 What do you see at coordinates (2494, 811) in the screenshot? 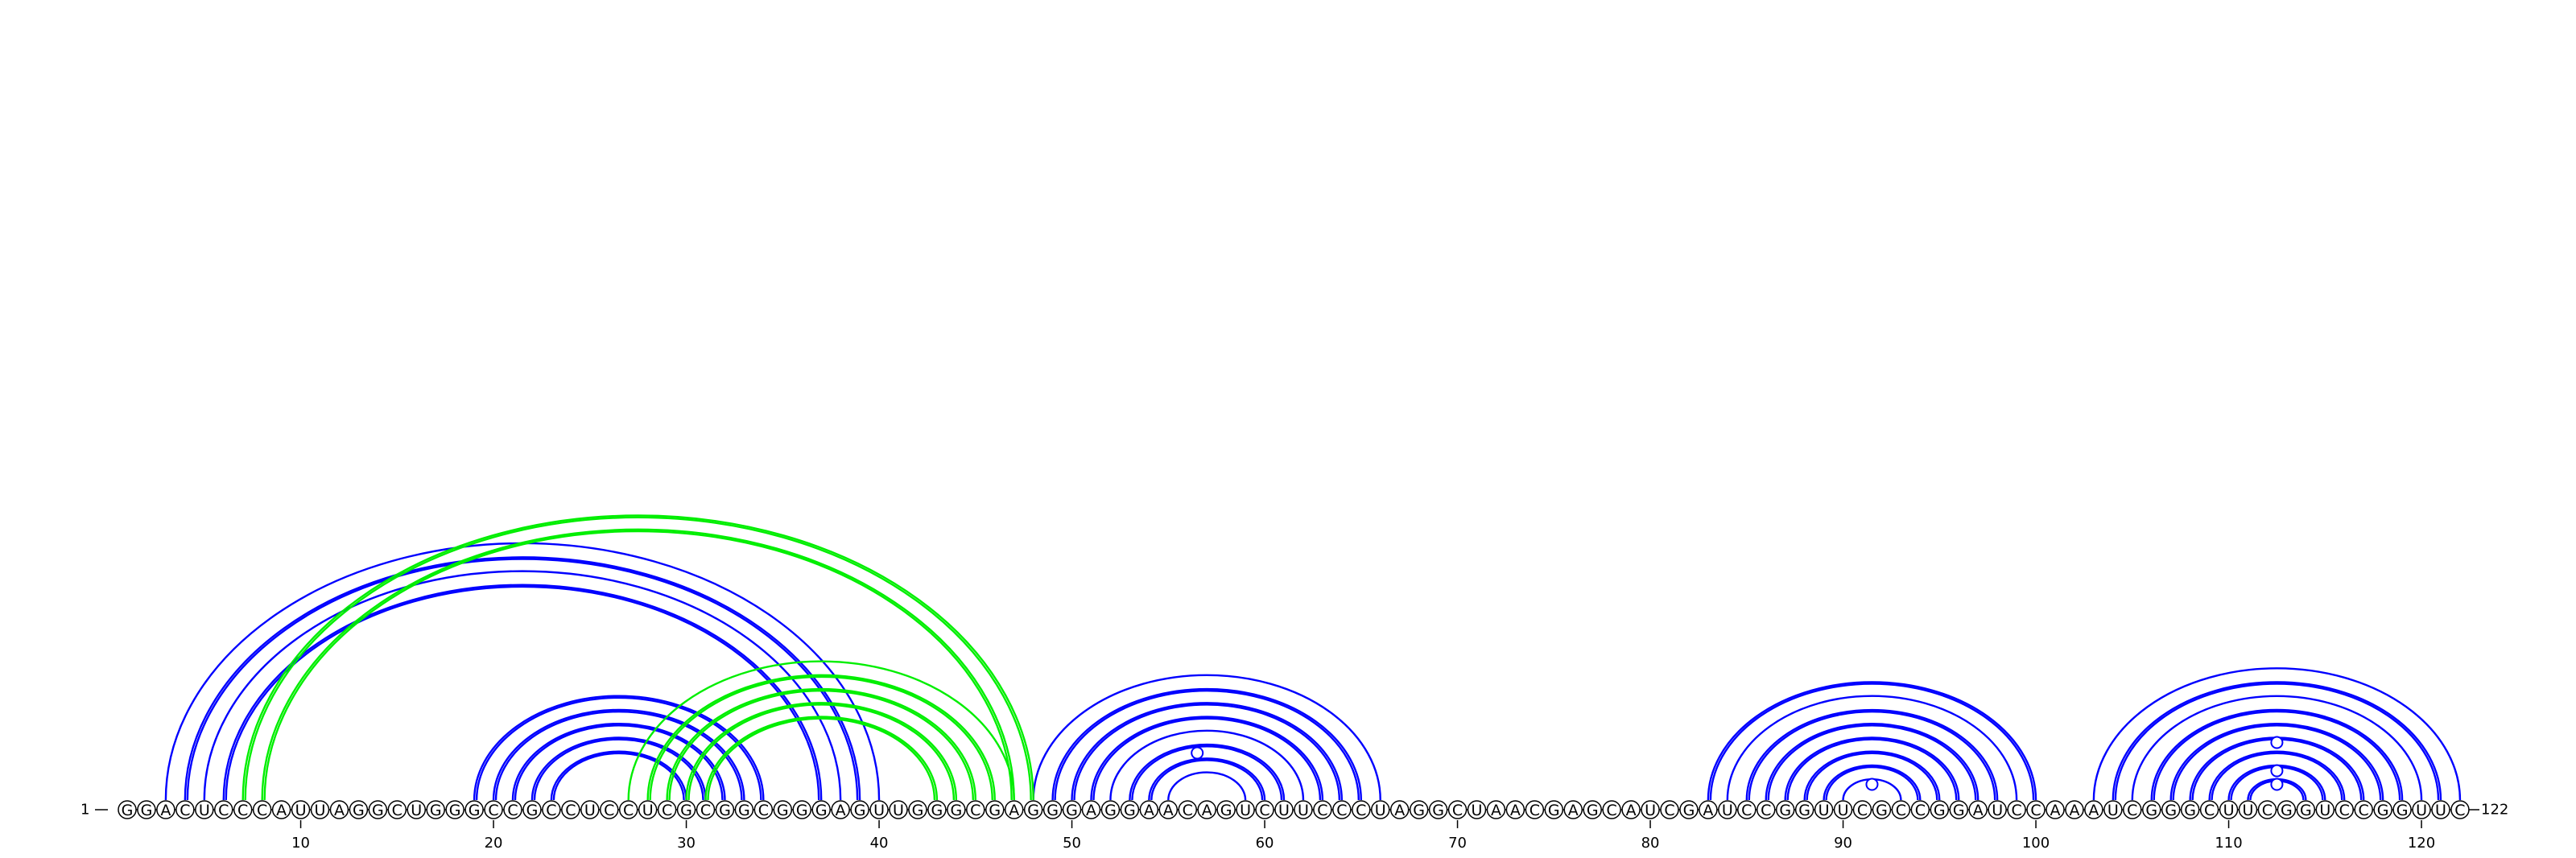
I see `sequence-end-label: 122` at bounding box center [2494, 811].